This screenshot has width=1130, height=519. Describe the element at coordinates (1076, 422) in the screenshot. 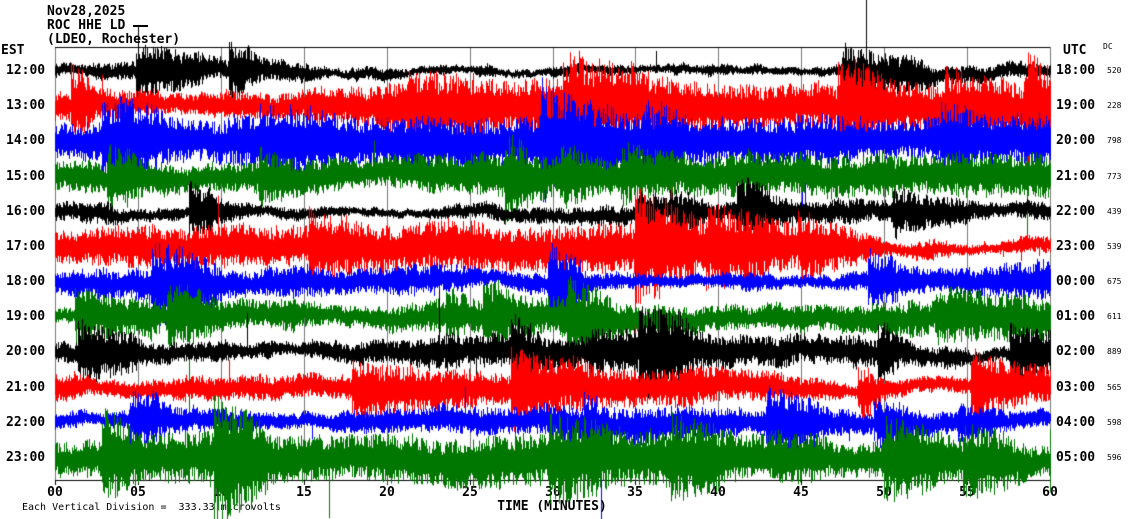

I see `utc-time-label: 04:00` at that location.